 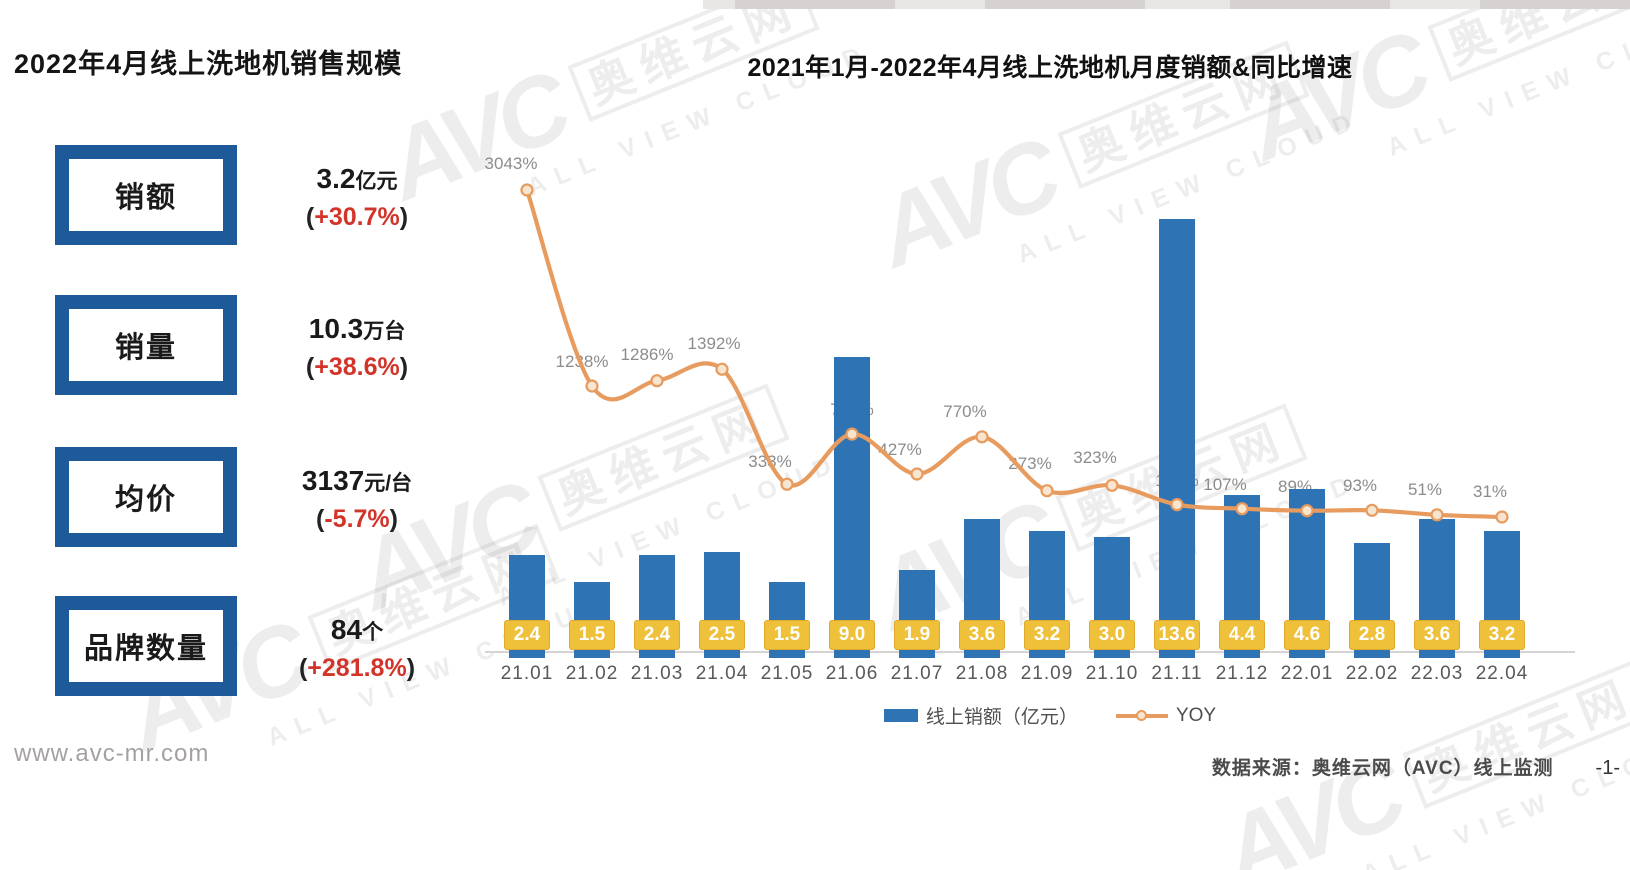 What do you see at coordinates (722, 635) in the screenshot?
I see `bar-value-chip: 2.5` at bounding box center [722, 635].